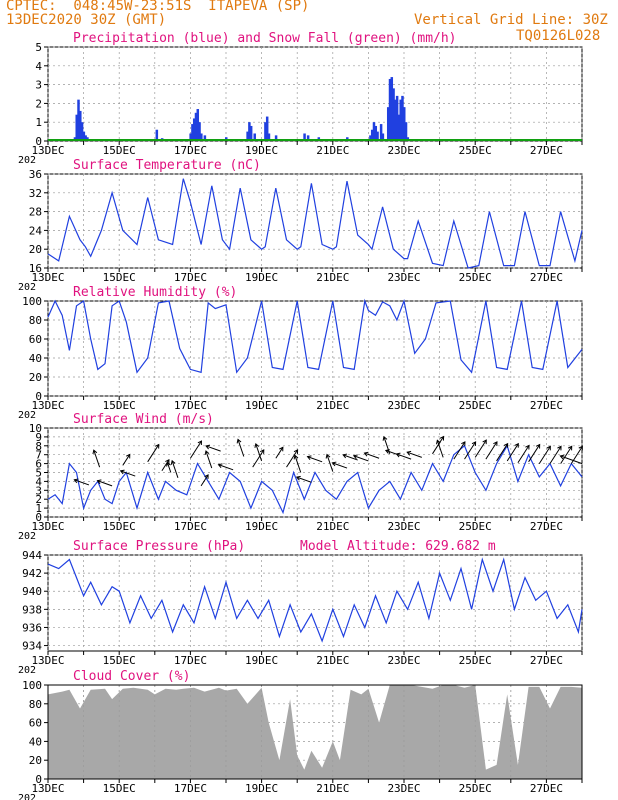 Image resolution: width=618 pixels, height=800 pixels. What do you see at coordinates (131, 676) in the screenshot?
I see `cloud-title: Cloud Cover (%)` at bounding box center [131, 676].